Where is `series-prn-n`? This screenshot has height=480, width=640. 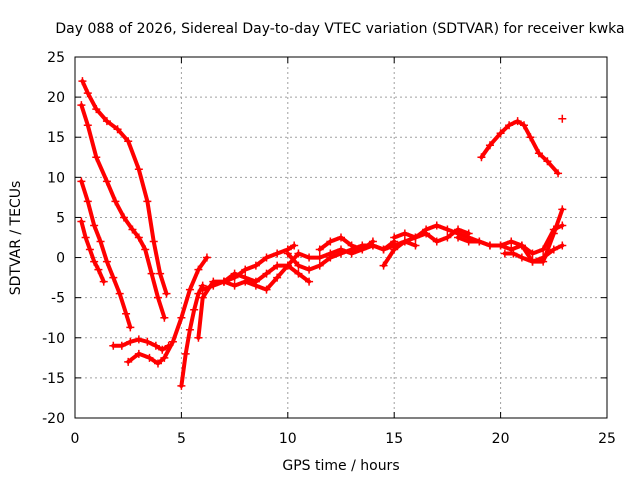 series-prn-n is located at coordinates (431, 235).